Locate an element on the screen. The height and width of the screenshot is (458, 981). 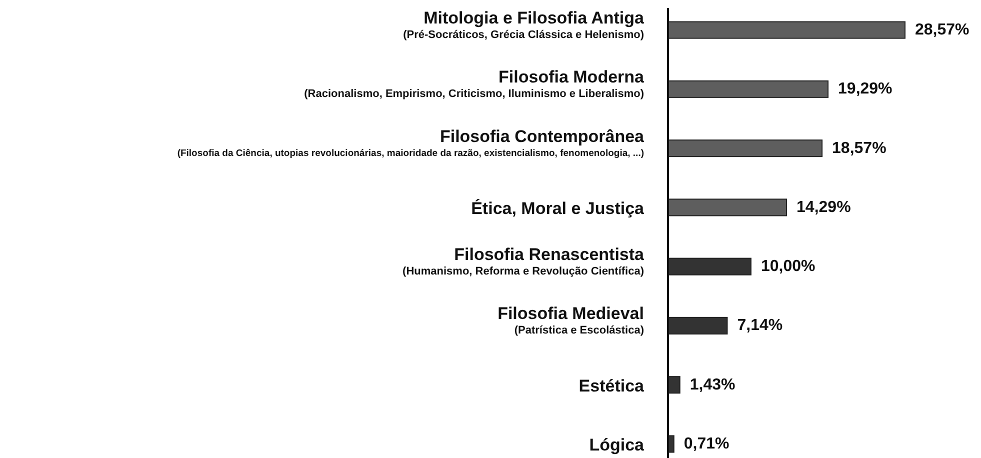
y-tick-label: Estética is located at coordinates (611, 386).